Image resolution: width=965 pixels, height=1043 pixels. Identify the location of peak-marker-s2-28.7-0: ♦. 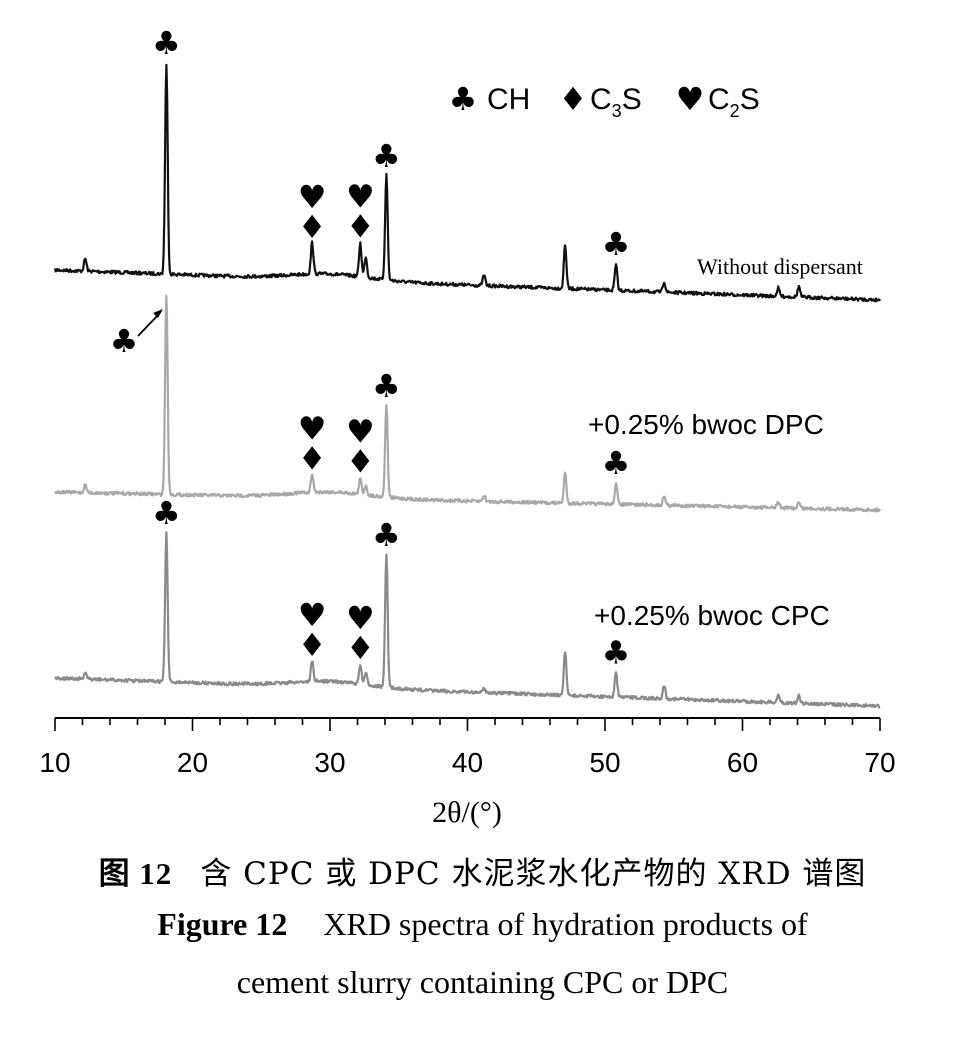
(312, 459).